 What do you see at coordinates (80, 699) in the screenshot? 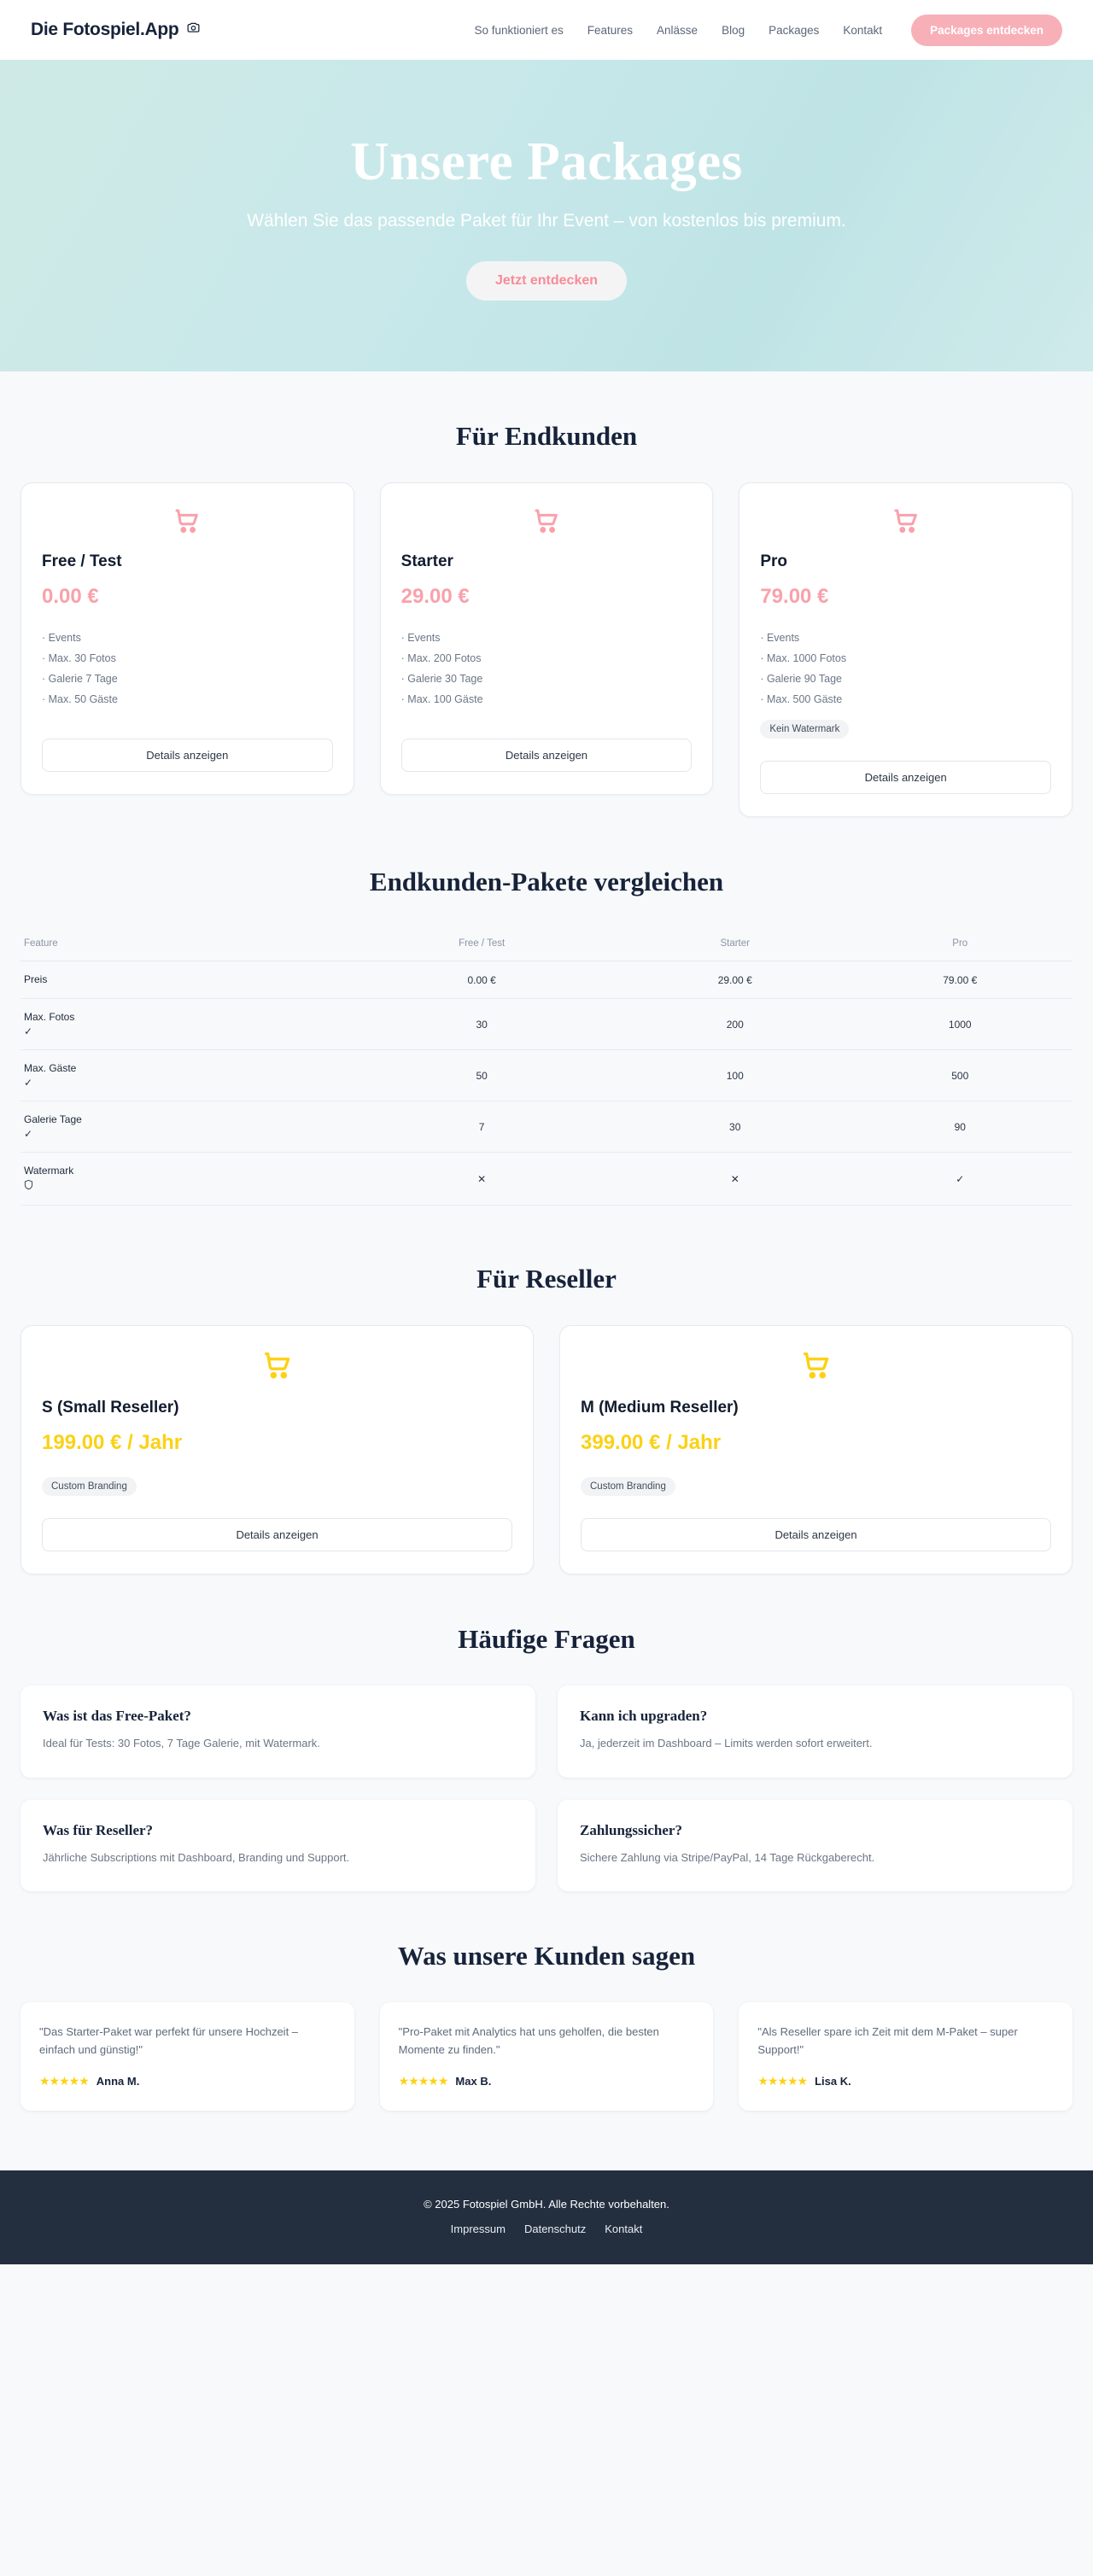
I see `package-feature: · Max. 50 Gäste` at bounding box center [80, 699].